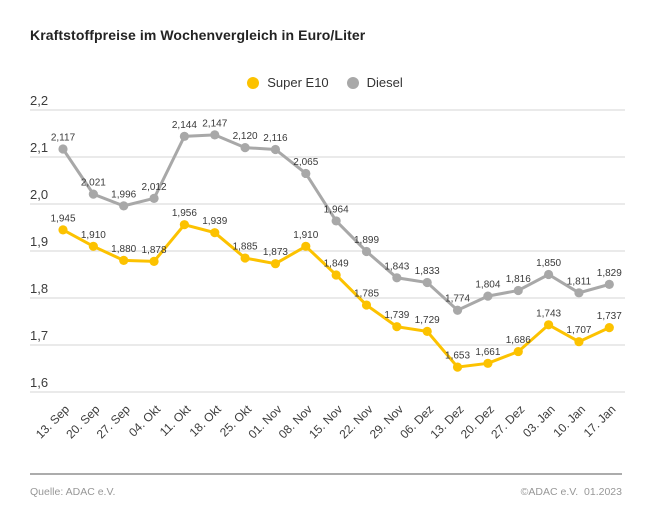  I want to click on legend: Super E10 Diesel, so click(325, 82).